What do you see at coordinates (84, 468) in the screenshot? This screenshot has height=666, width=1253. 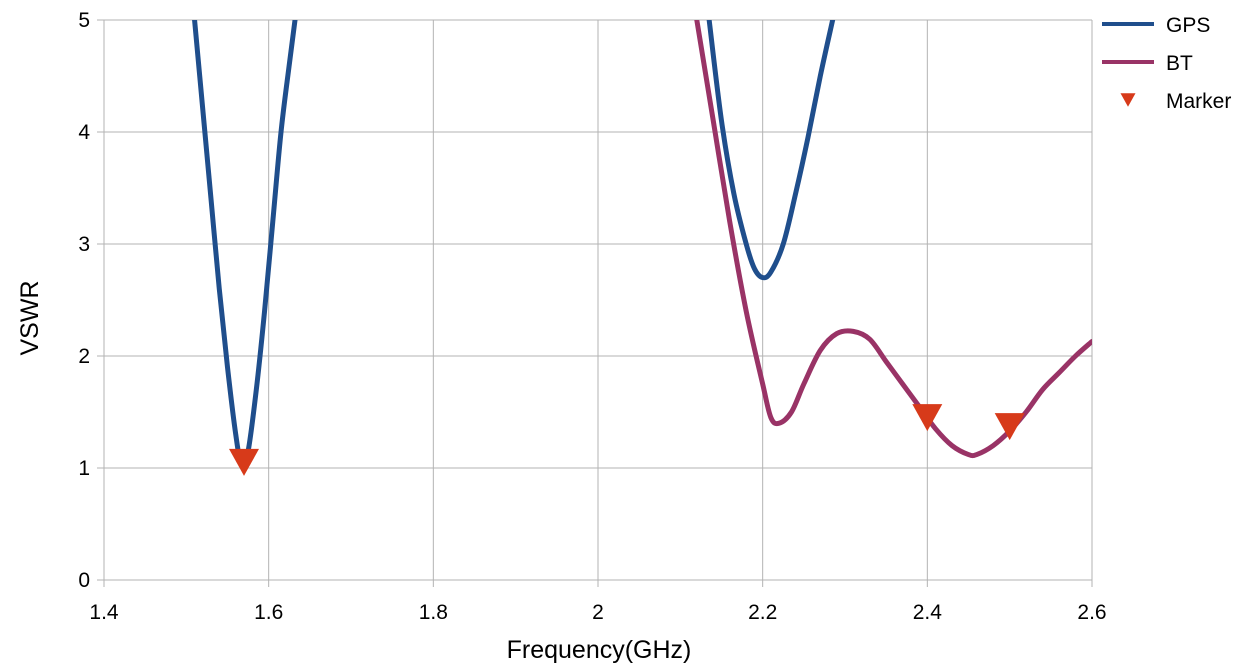 I see `y-tick-label: 1` at bounding box center [84, 468].